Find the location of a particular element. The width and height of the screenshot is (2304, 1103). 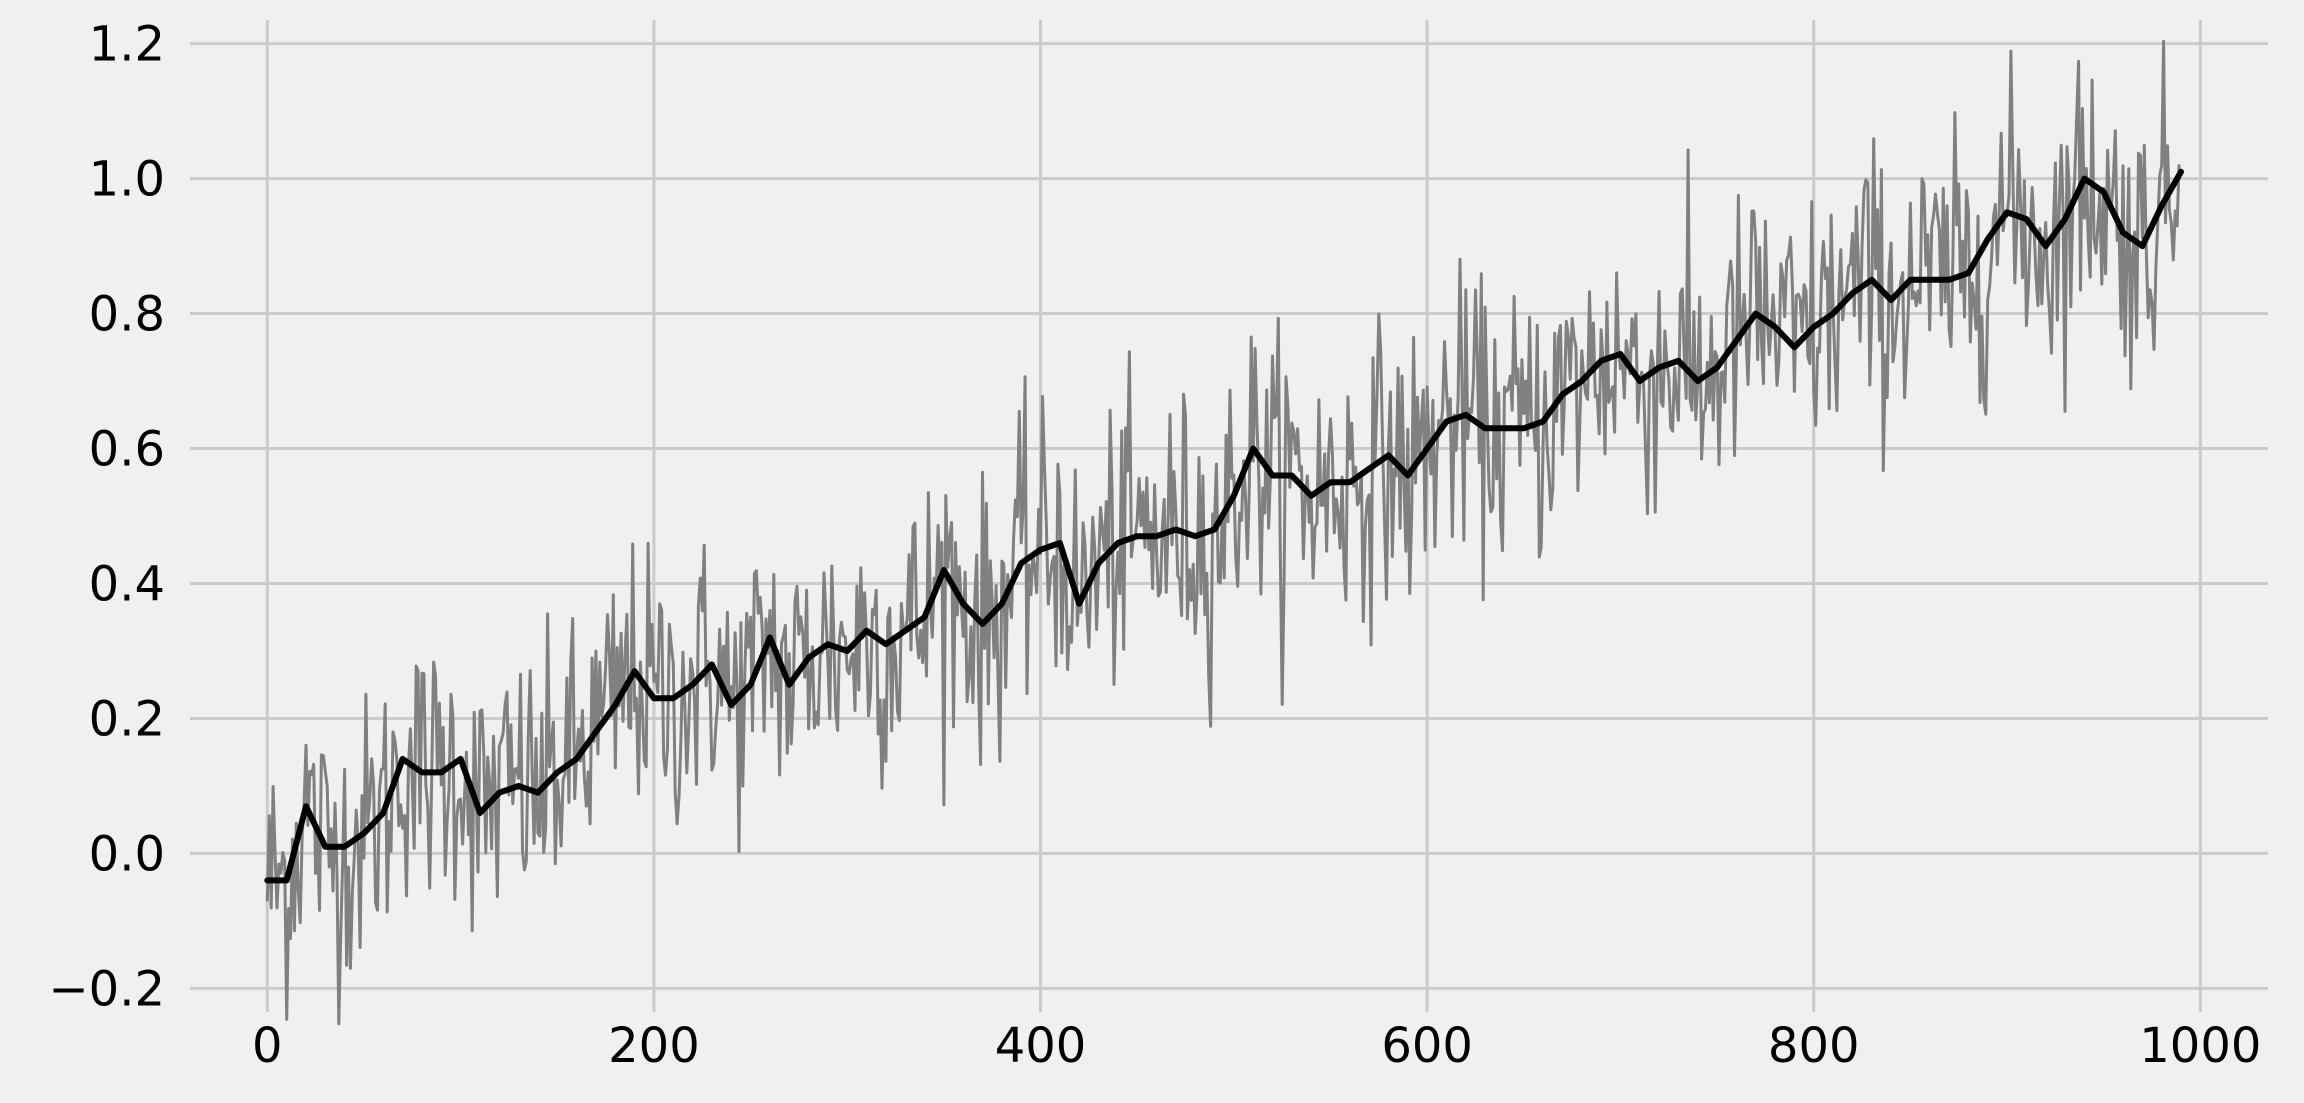

y-tick-label: 0.8 is located at coordinates (127, 315).